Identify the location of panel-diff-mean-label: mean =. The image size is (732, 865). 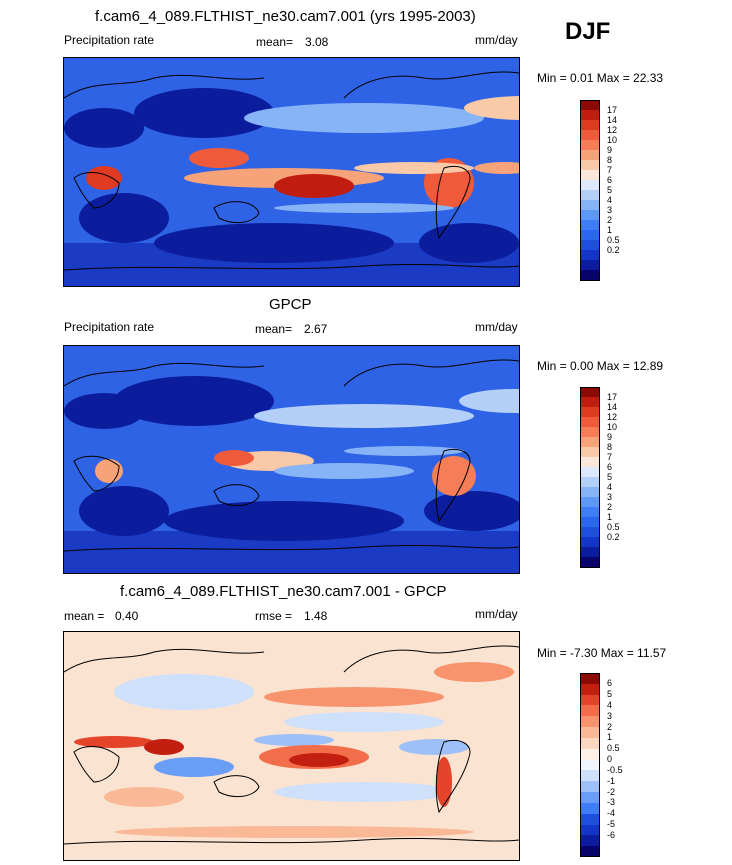
(84, 616).